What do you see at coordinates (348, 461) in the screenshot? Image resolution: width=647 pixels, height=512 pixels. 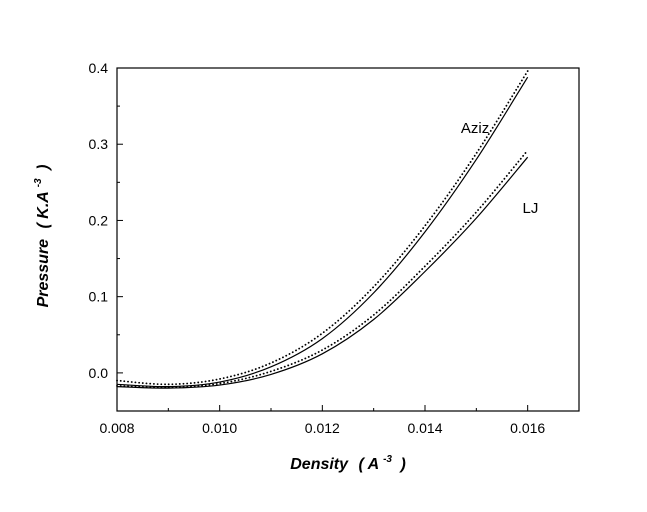 I see `x-axis-title: Density ( A -3 )` at bounding box center [348, 461].